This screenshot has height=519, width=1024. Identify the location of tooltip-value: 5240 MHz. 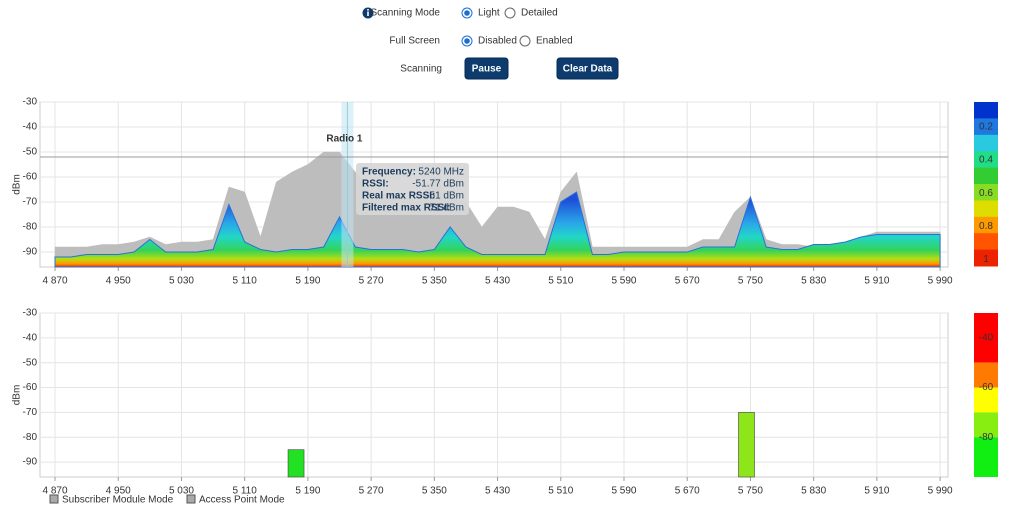
(441, 172).